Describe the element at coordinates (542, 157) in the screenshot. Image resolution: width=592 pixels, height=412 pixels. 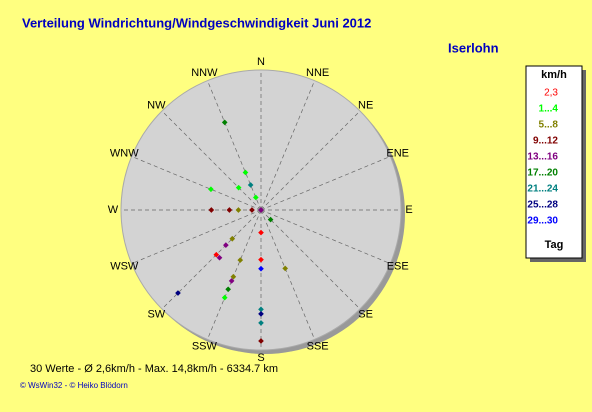
I see `legend-entry: 13...16` at that location.